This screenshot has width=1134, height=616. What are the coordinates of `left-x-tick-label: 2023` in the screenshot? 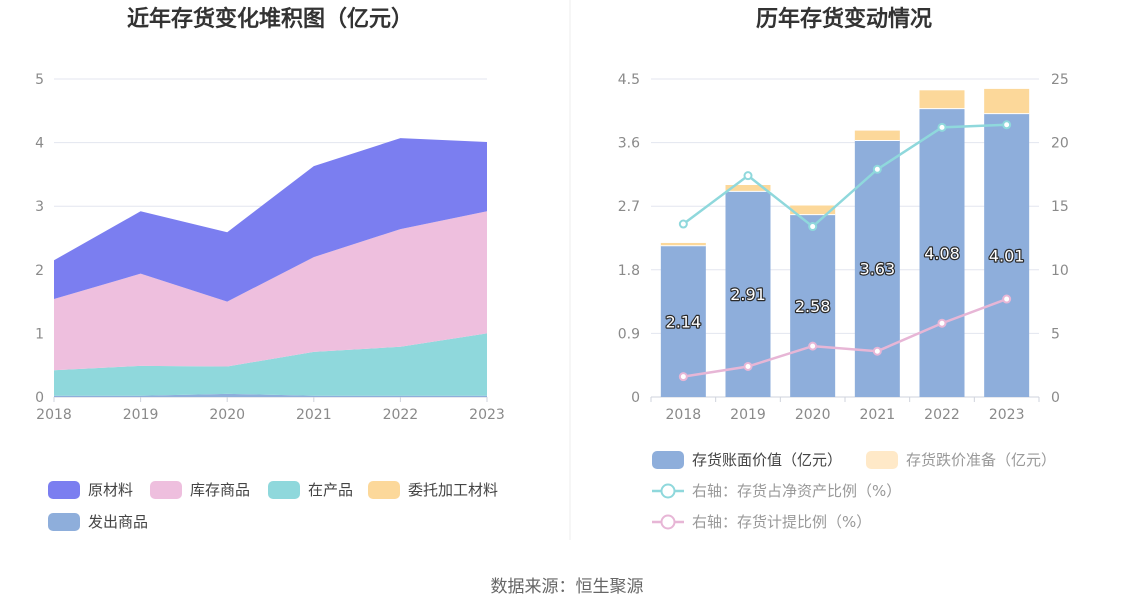 It's located at (487, 415).